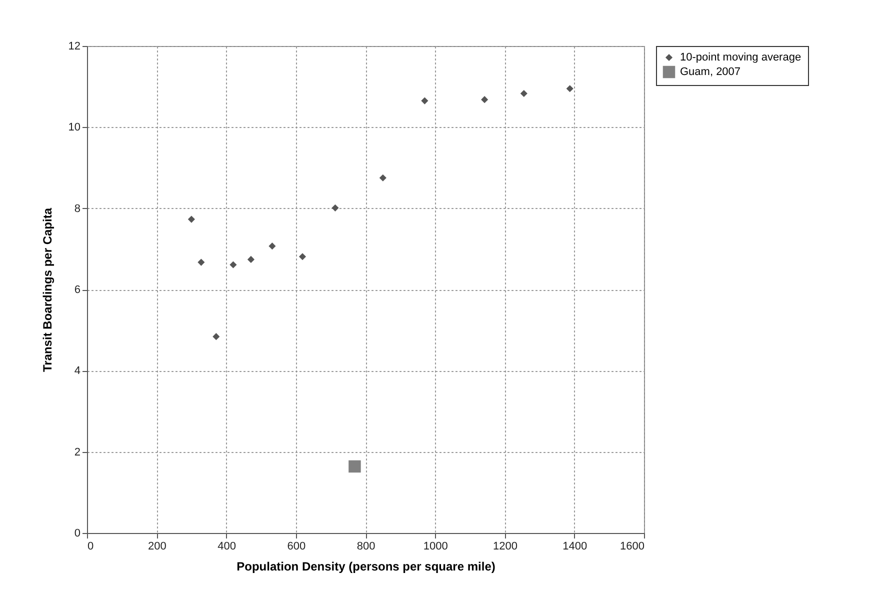 Image resolution: width=875 pixels, height=605 pixels. What do you see at coordinates (366, 567) in the screenshot?
I see `x-axis-title: Population Density (persons per square mile)` at bounding box center [366, 567].